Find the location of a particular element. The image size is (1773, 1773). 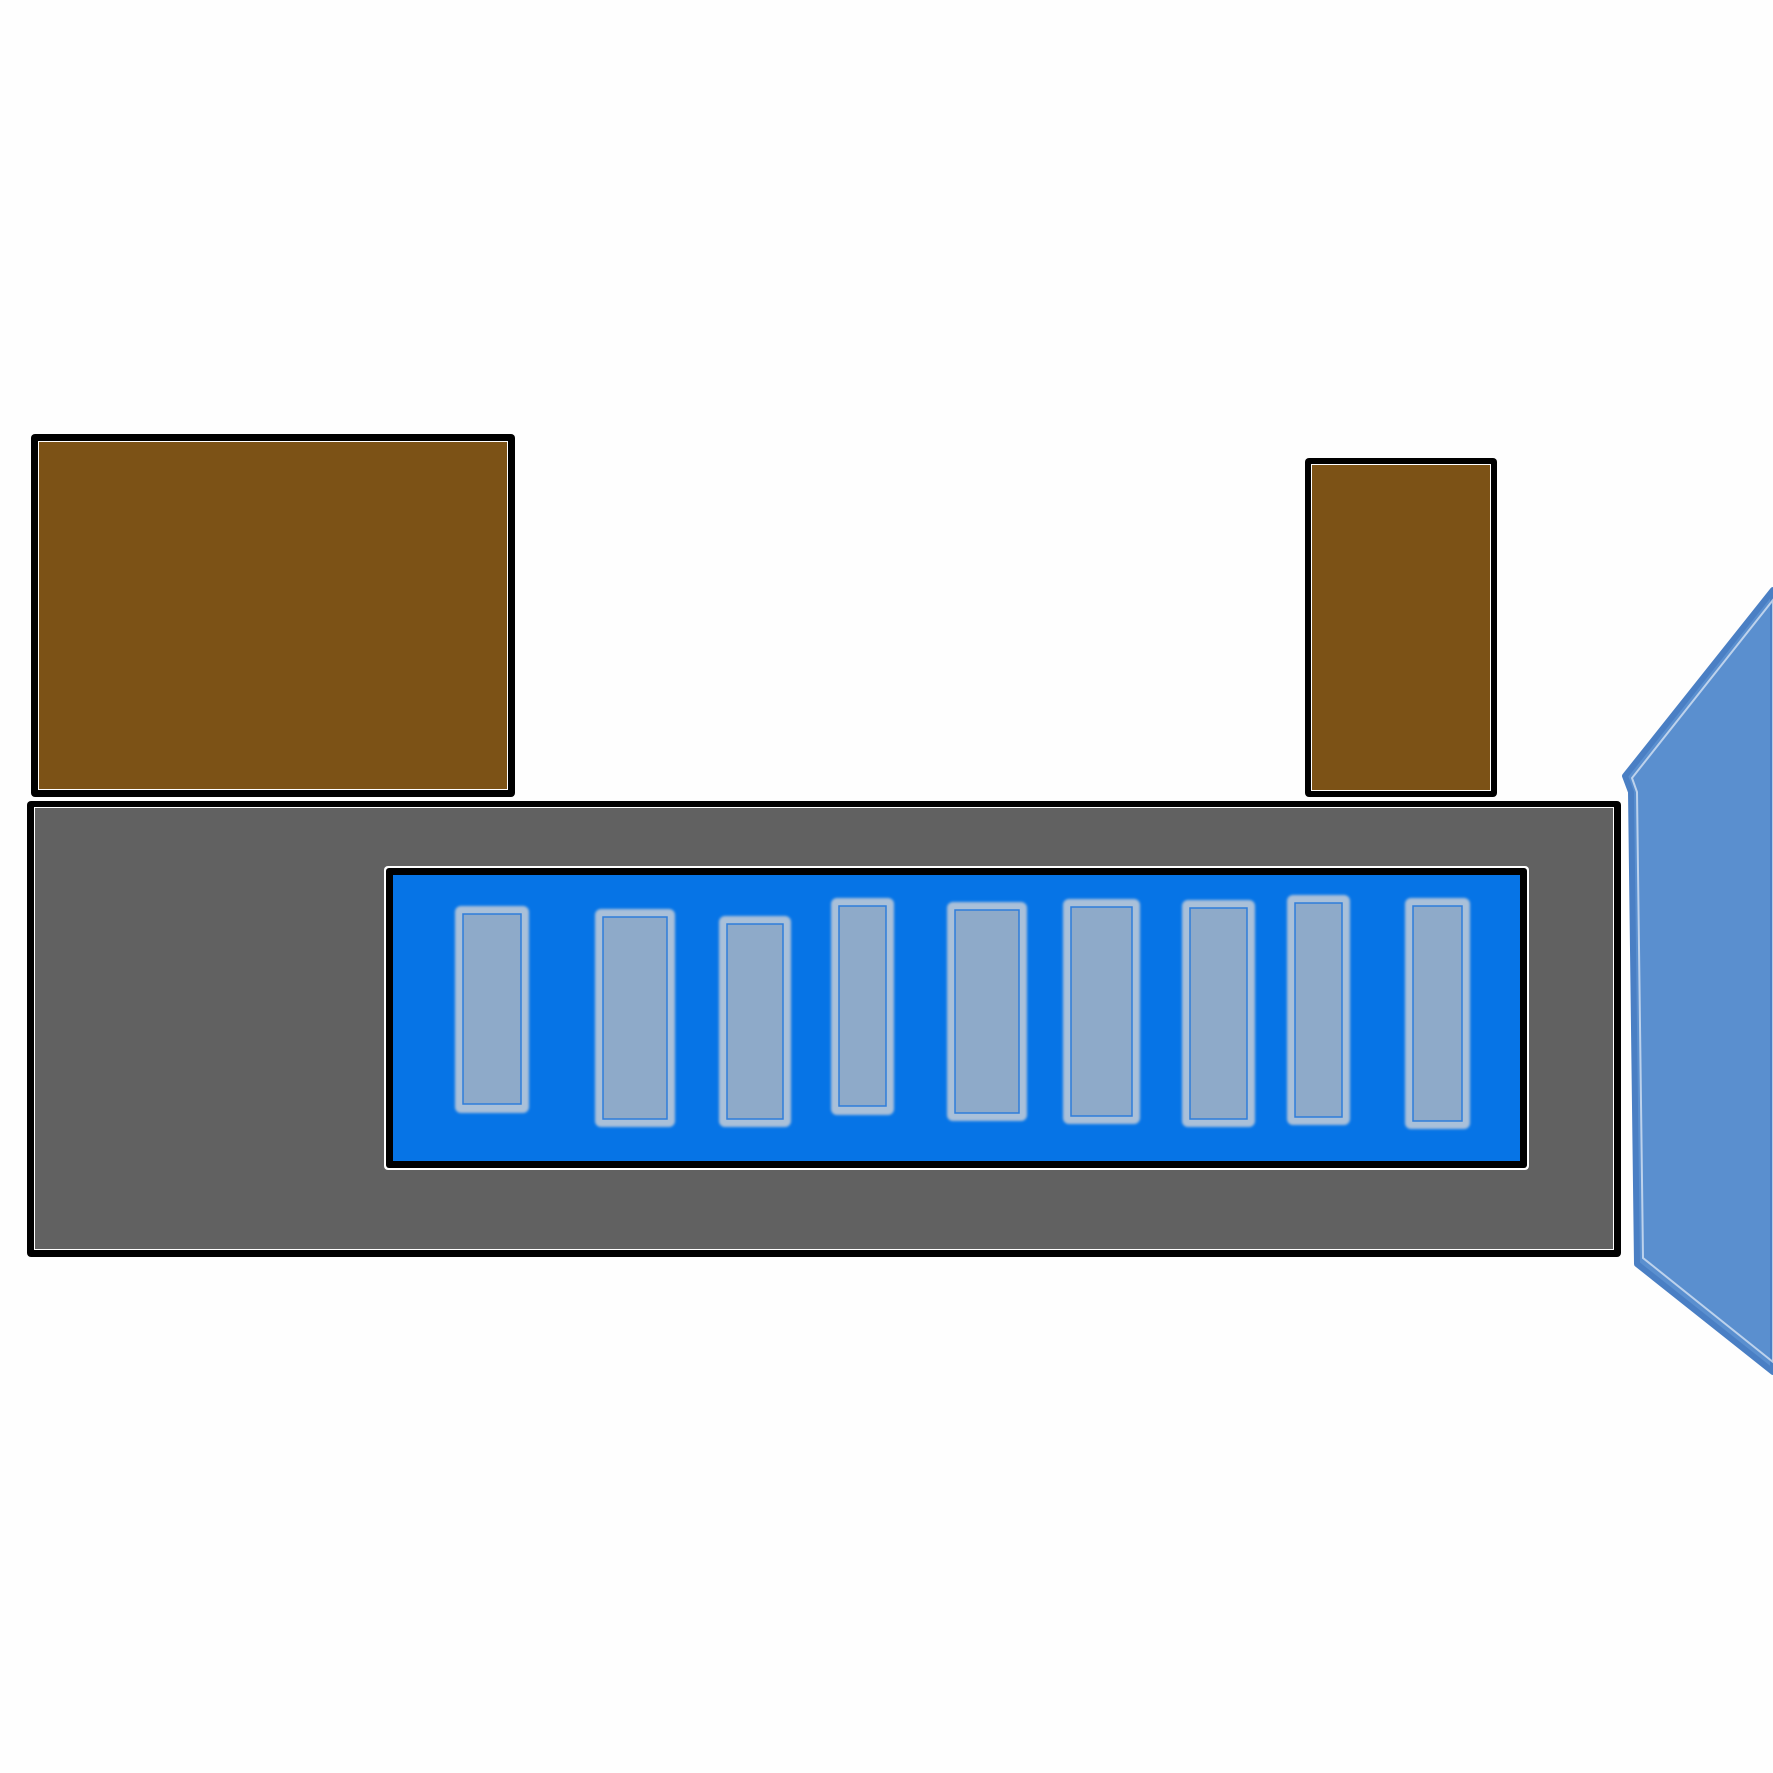

left-brown-block-fill is located at coordinates (273, 615).